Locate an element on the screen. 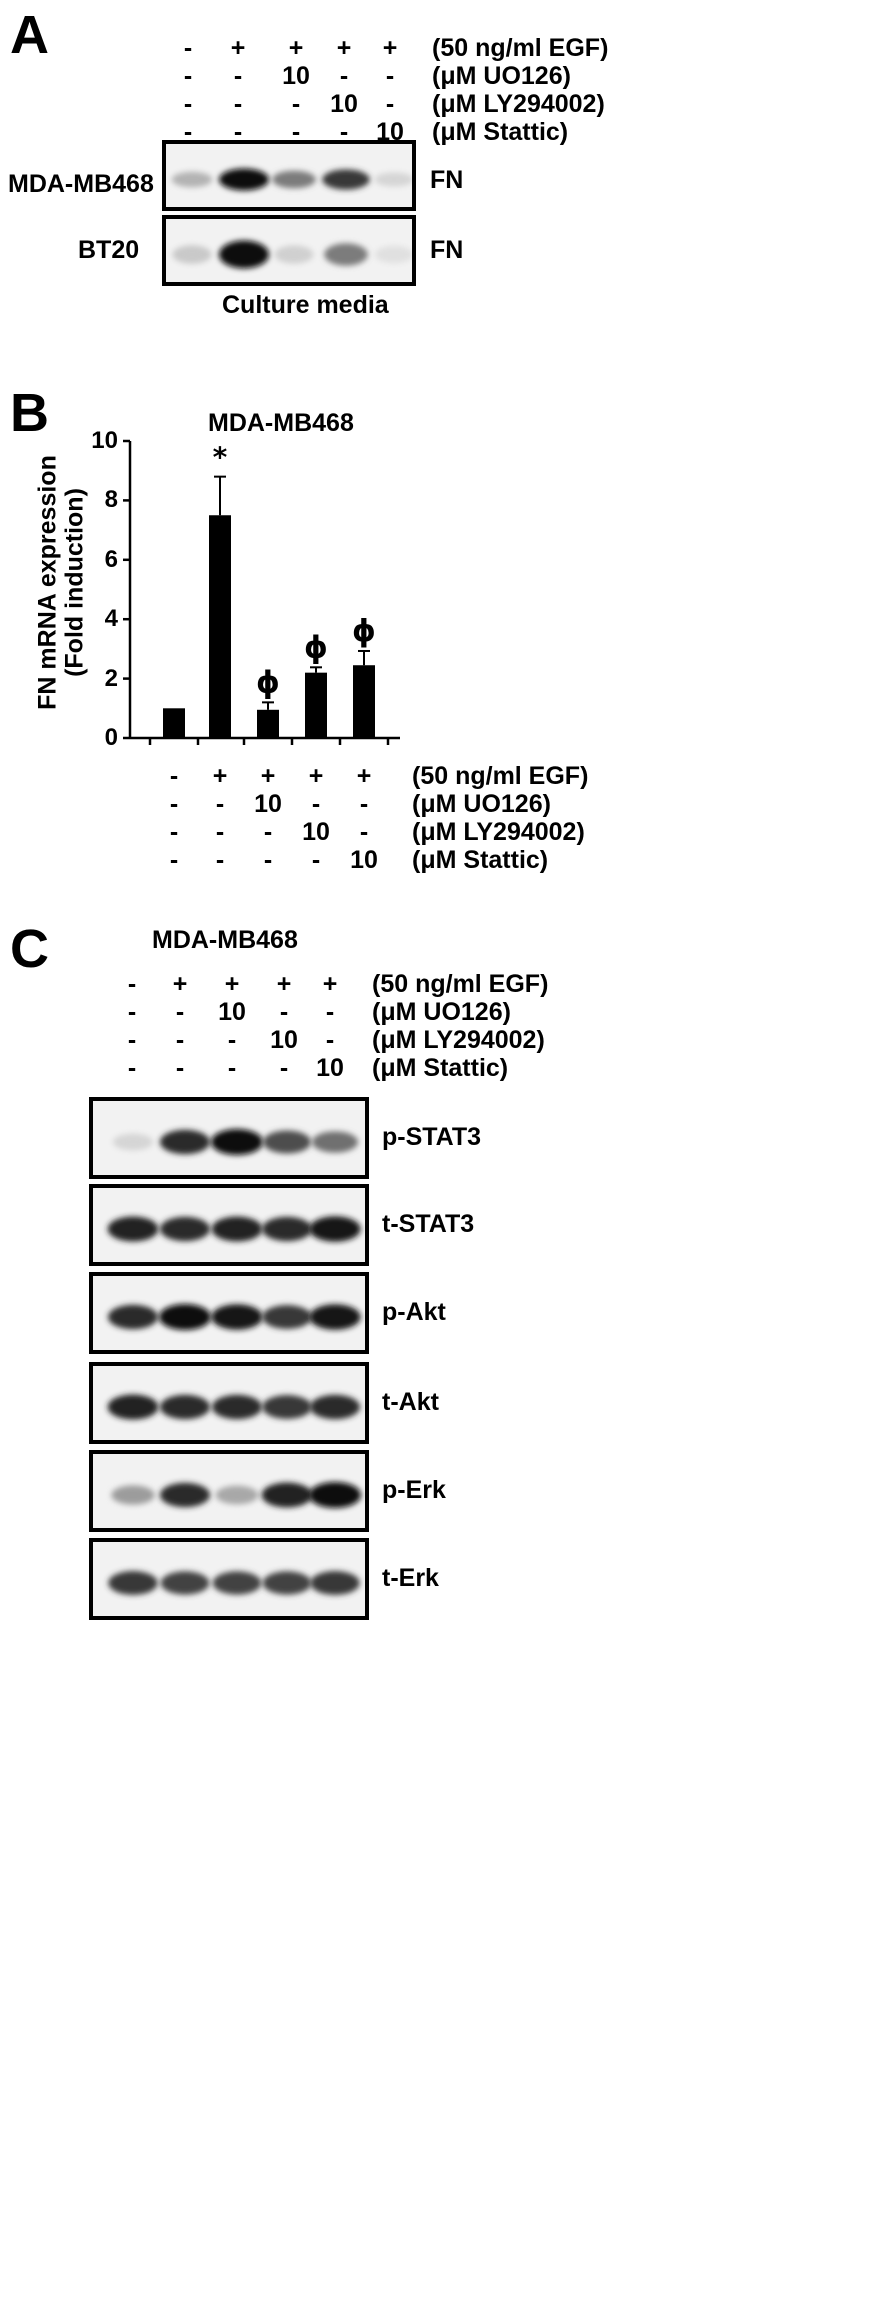 This screenshot has width=895, height=2305. blot-t-erk is located at coordinates (229, 1579).